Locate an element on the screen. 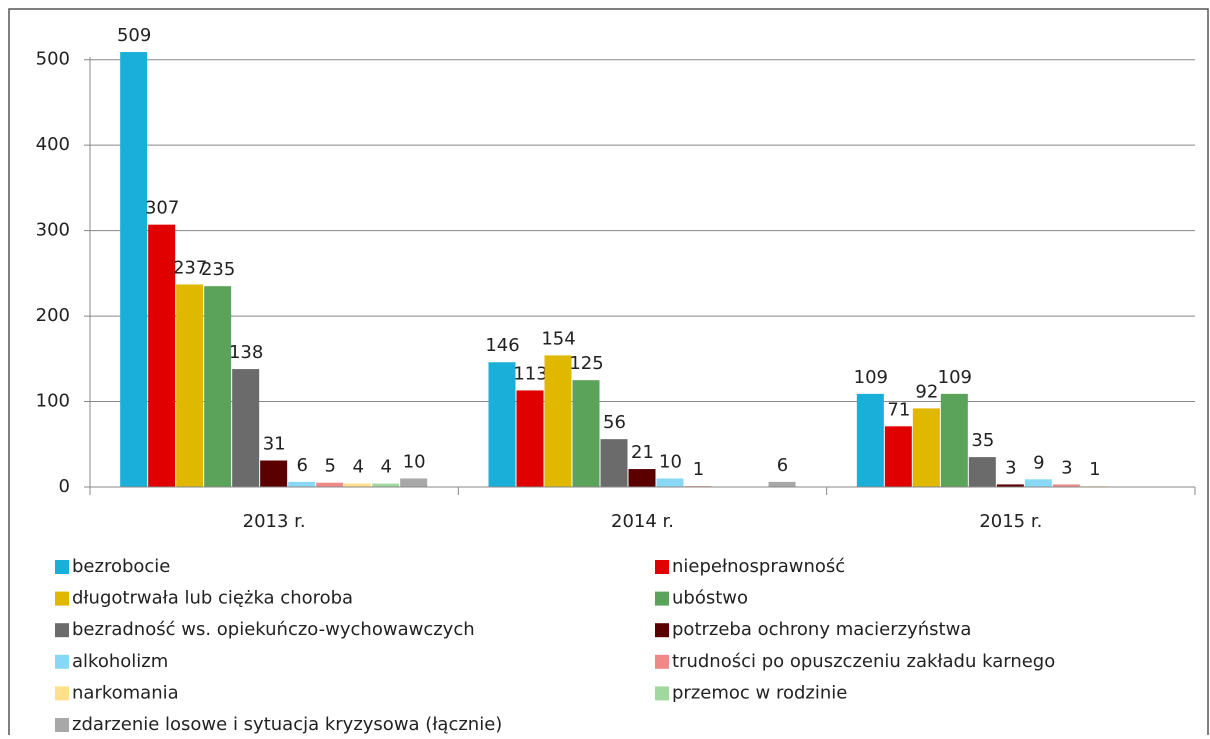 The width and height of the screenshot is (1210, 739). value-label: 125 is located at coordinates (586, 363).